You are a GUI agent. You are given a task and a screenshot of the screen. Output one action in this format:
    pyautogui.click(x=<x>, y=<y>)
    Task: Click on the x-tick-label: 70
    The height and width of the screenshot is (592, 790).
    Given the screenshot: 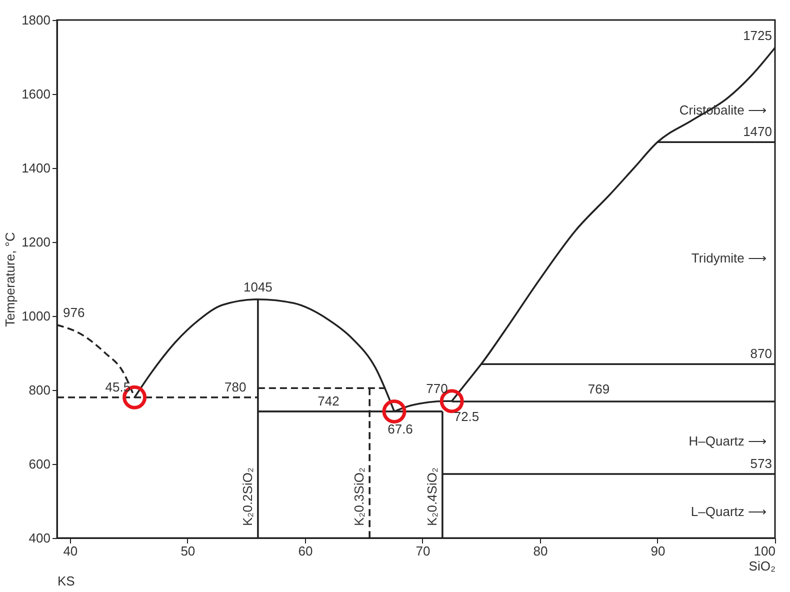 What is the action you would take?
    pyautogui.click(x=423, y=551)
    